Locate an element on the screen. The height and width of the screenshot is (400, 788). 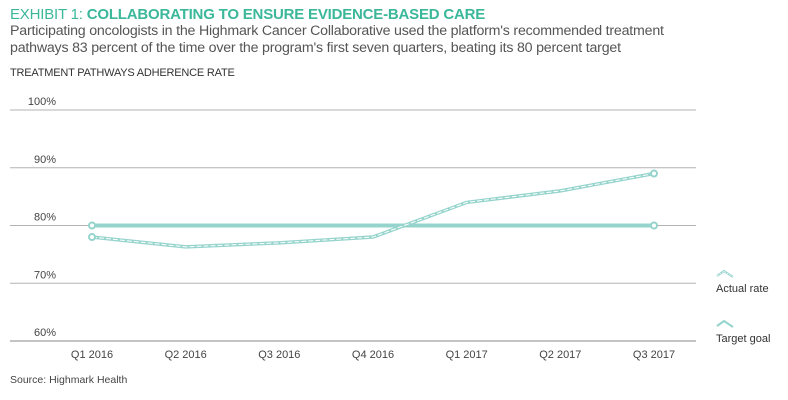
x-tick-label: Q1 2017 is located at coordinates (467, 355).